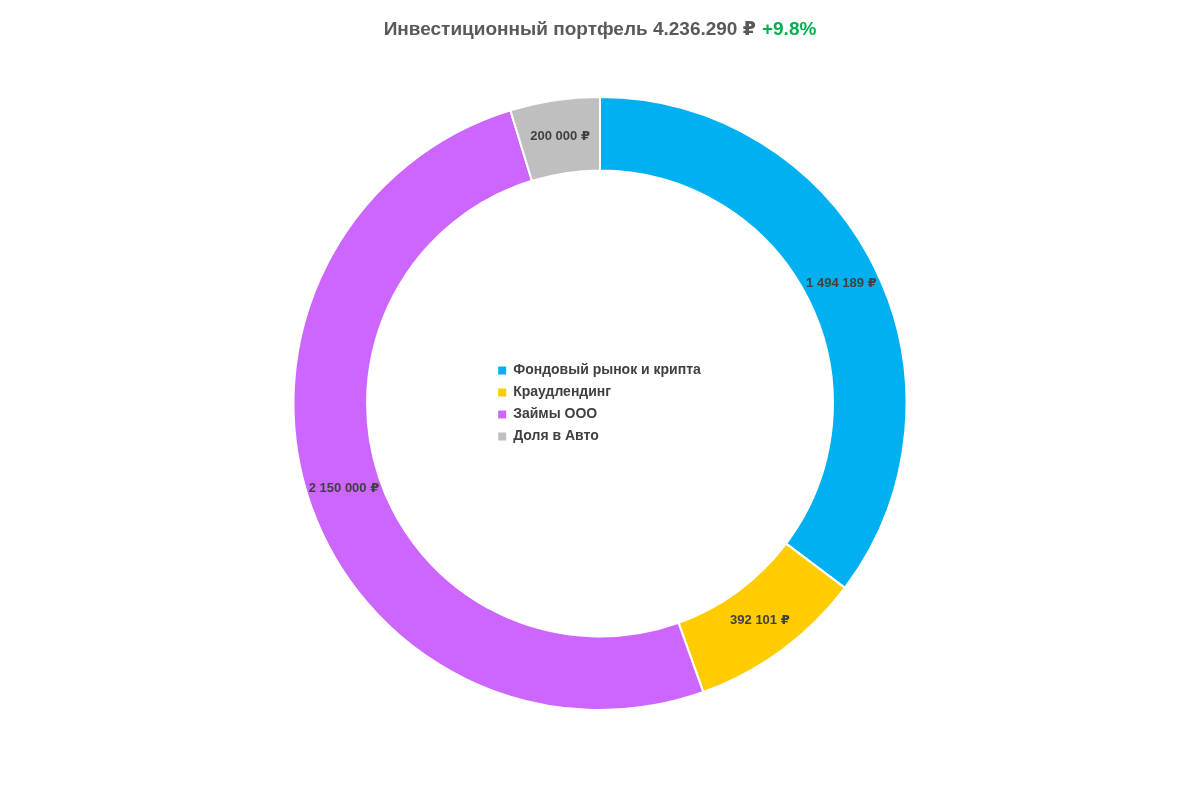 This screenshot has height=785, width=1200. What do you see at coordinates (607, 369) in the screenshot?
I see `legend-label: Фондовый рынок и крипта` at bounding box center [607, 369].